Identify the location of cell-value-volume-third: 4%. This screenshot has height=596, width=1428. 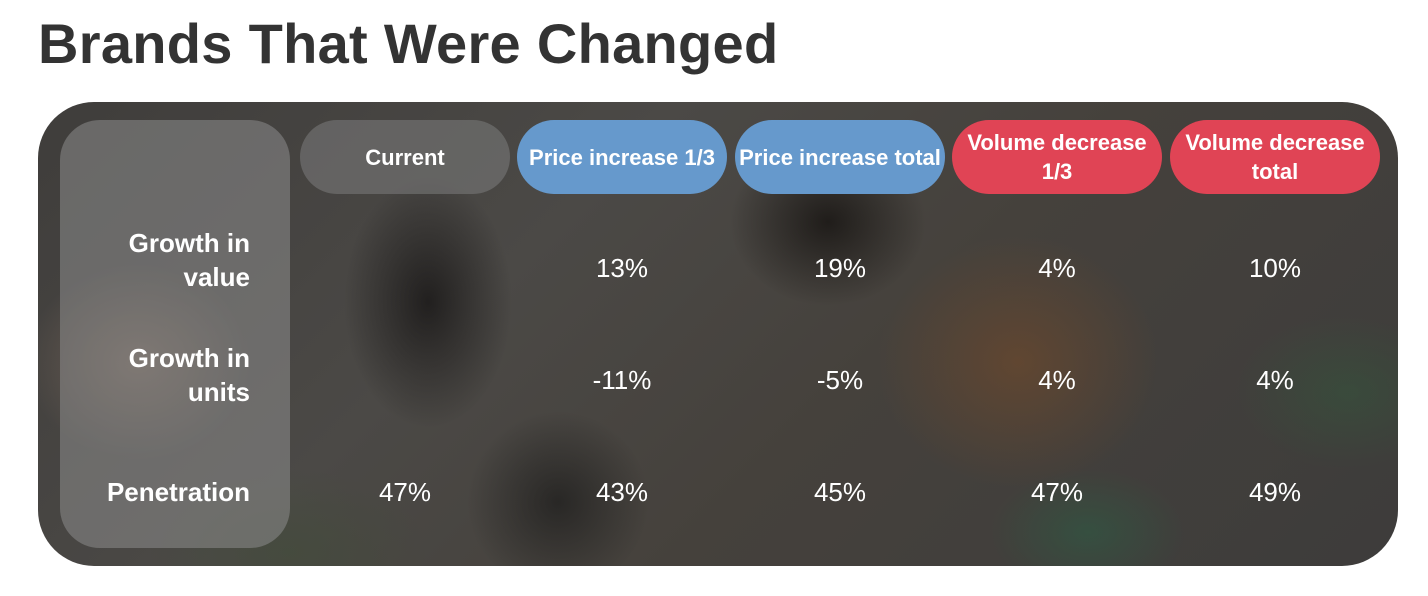
(1057, 268).